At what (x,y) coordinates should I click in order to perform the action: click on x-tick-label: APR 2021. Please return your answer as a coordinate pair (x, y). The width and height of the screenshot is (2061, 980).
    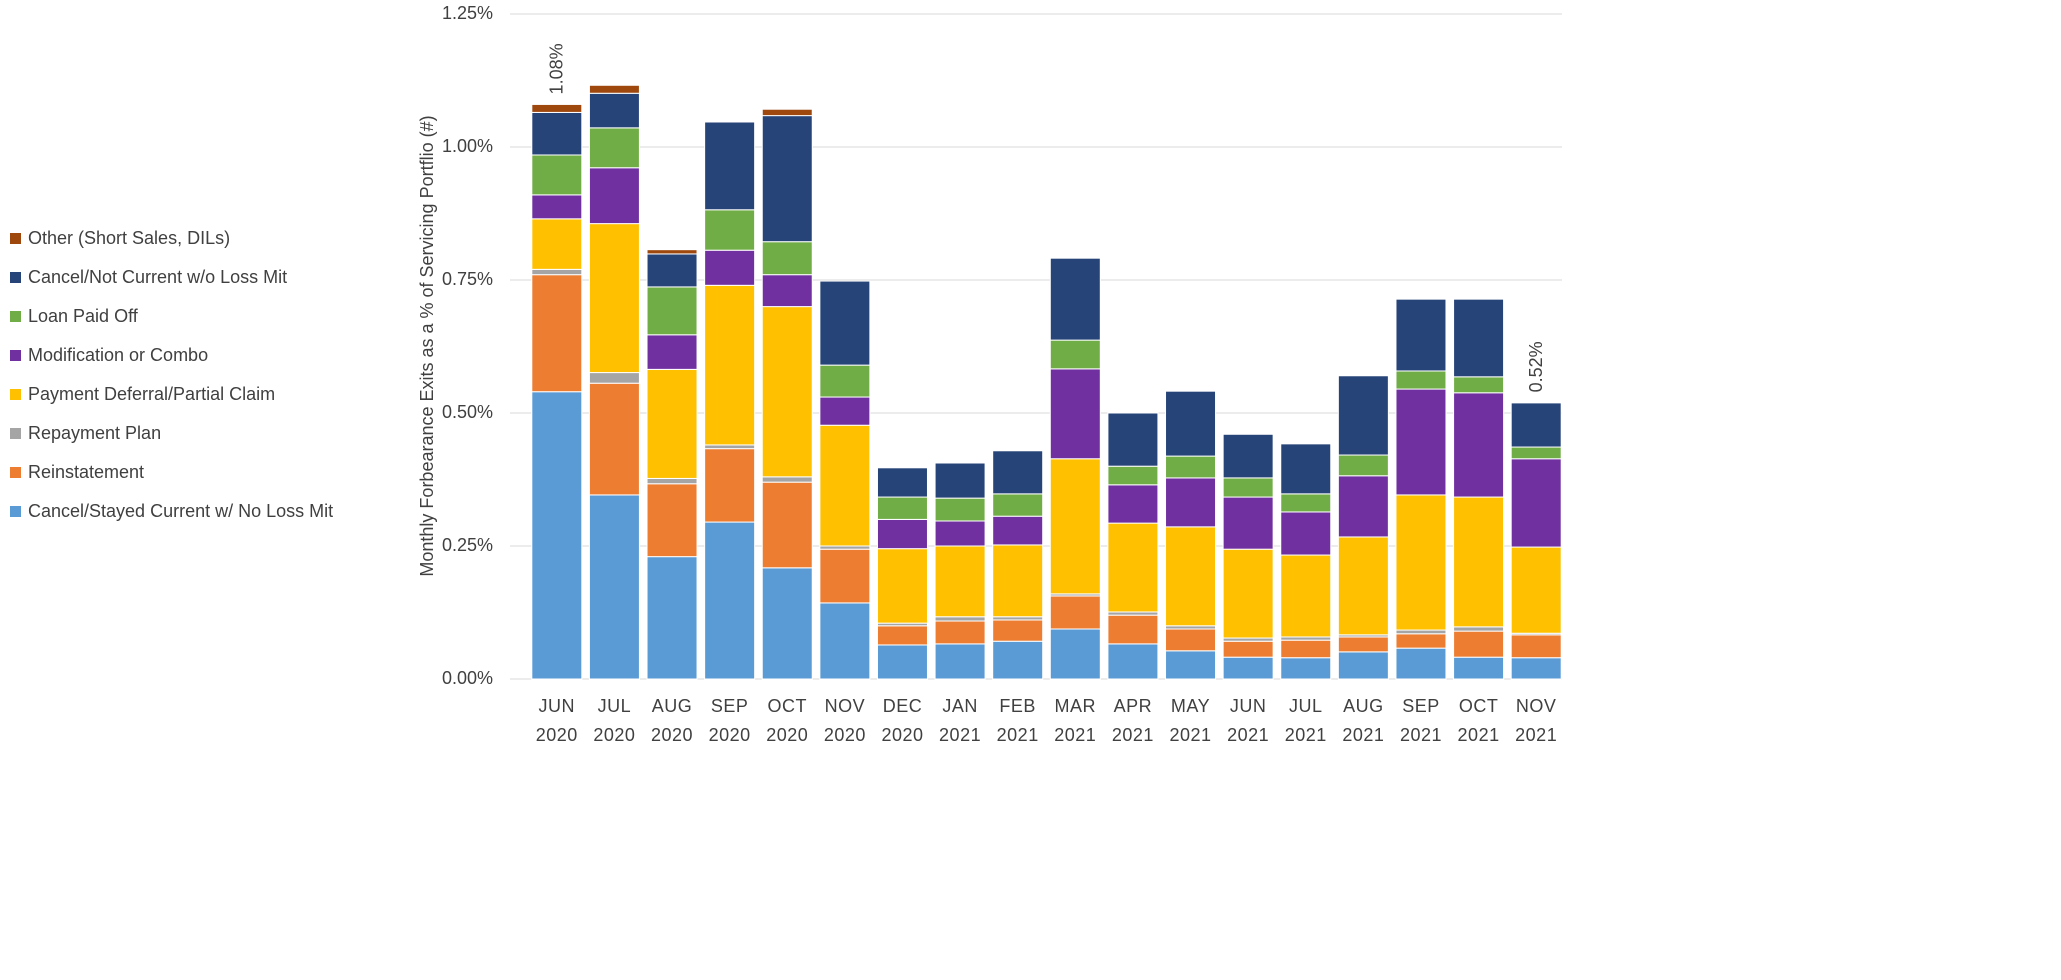
    Looking at the image, I should click on (1132, 720).